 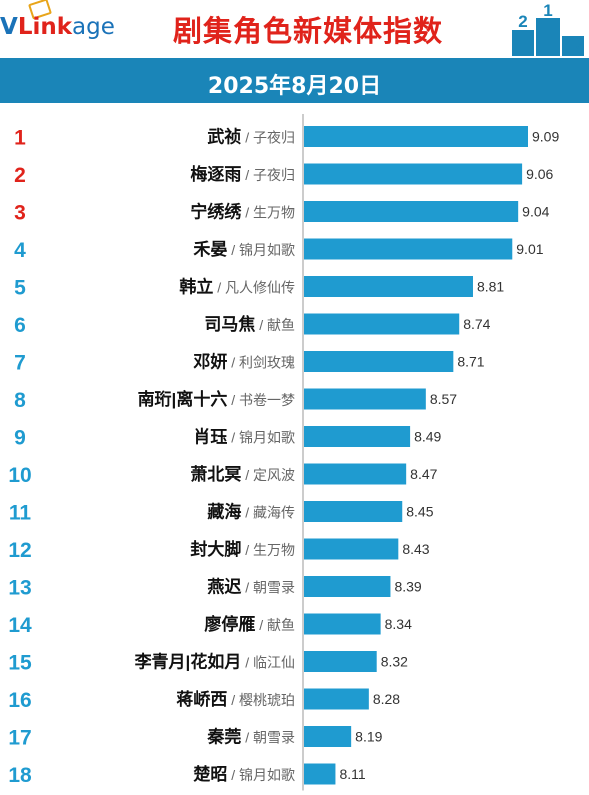 I want to click on logo-link: Link, so click(x=45, y=27).